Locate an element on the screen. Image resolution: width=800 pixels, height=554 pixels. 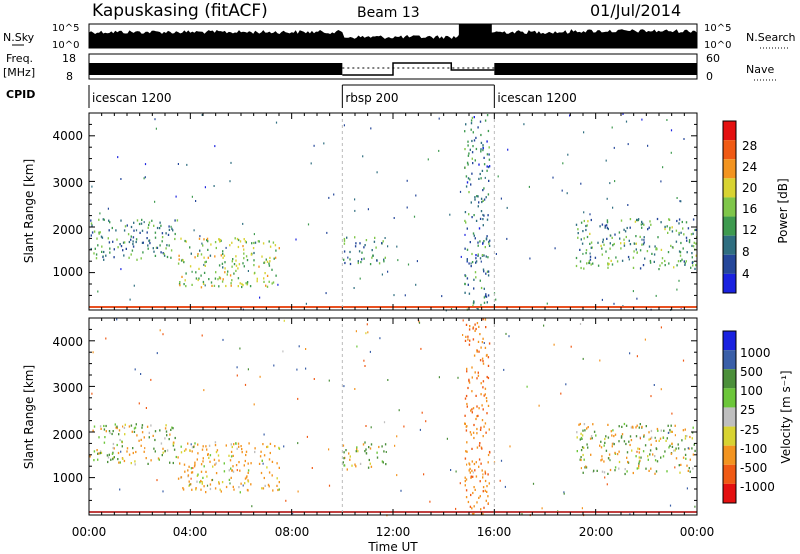
power-colorbar is located at coordinates (729, 207).